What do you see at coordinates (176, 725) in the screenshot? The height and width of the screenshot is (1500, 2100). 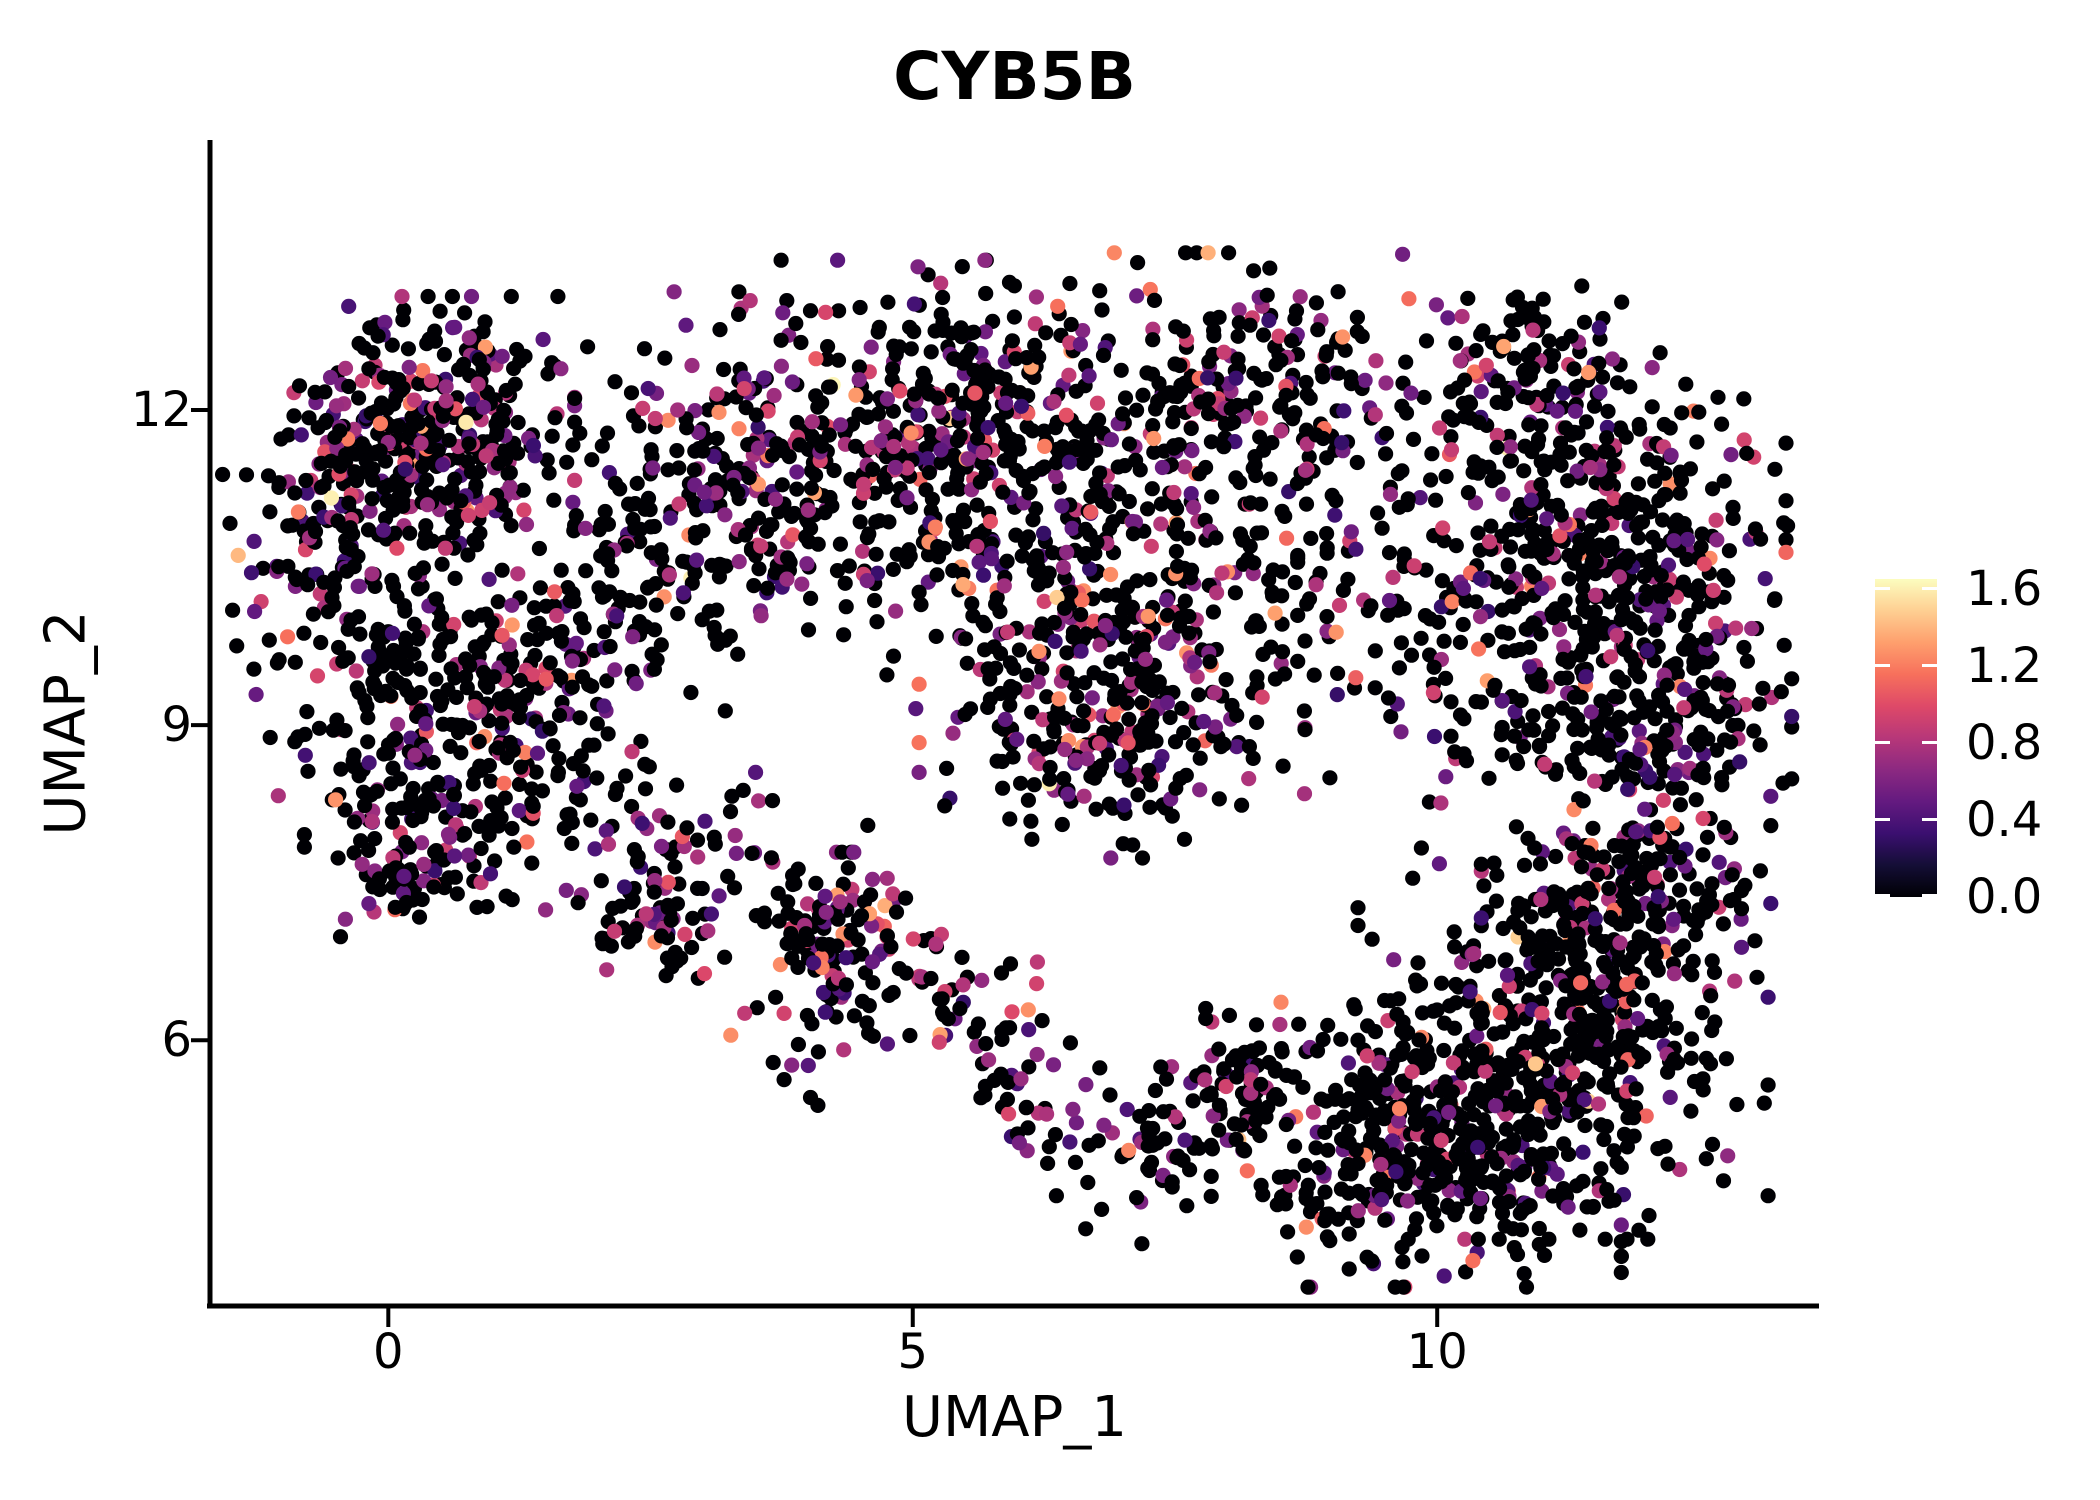 I see `y-tick-label: 9` at bounding box center [176, 725].